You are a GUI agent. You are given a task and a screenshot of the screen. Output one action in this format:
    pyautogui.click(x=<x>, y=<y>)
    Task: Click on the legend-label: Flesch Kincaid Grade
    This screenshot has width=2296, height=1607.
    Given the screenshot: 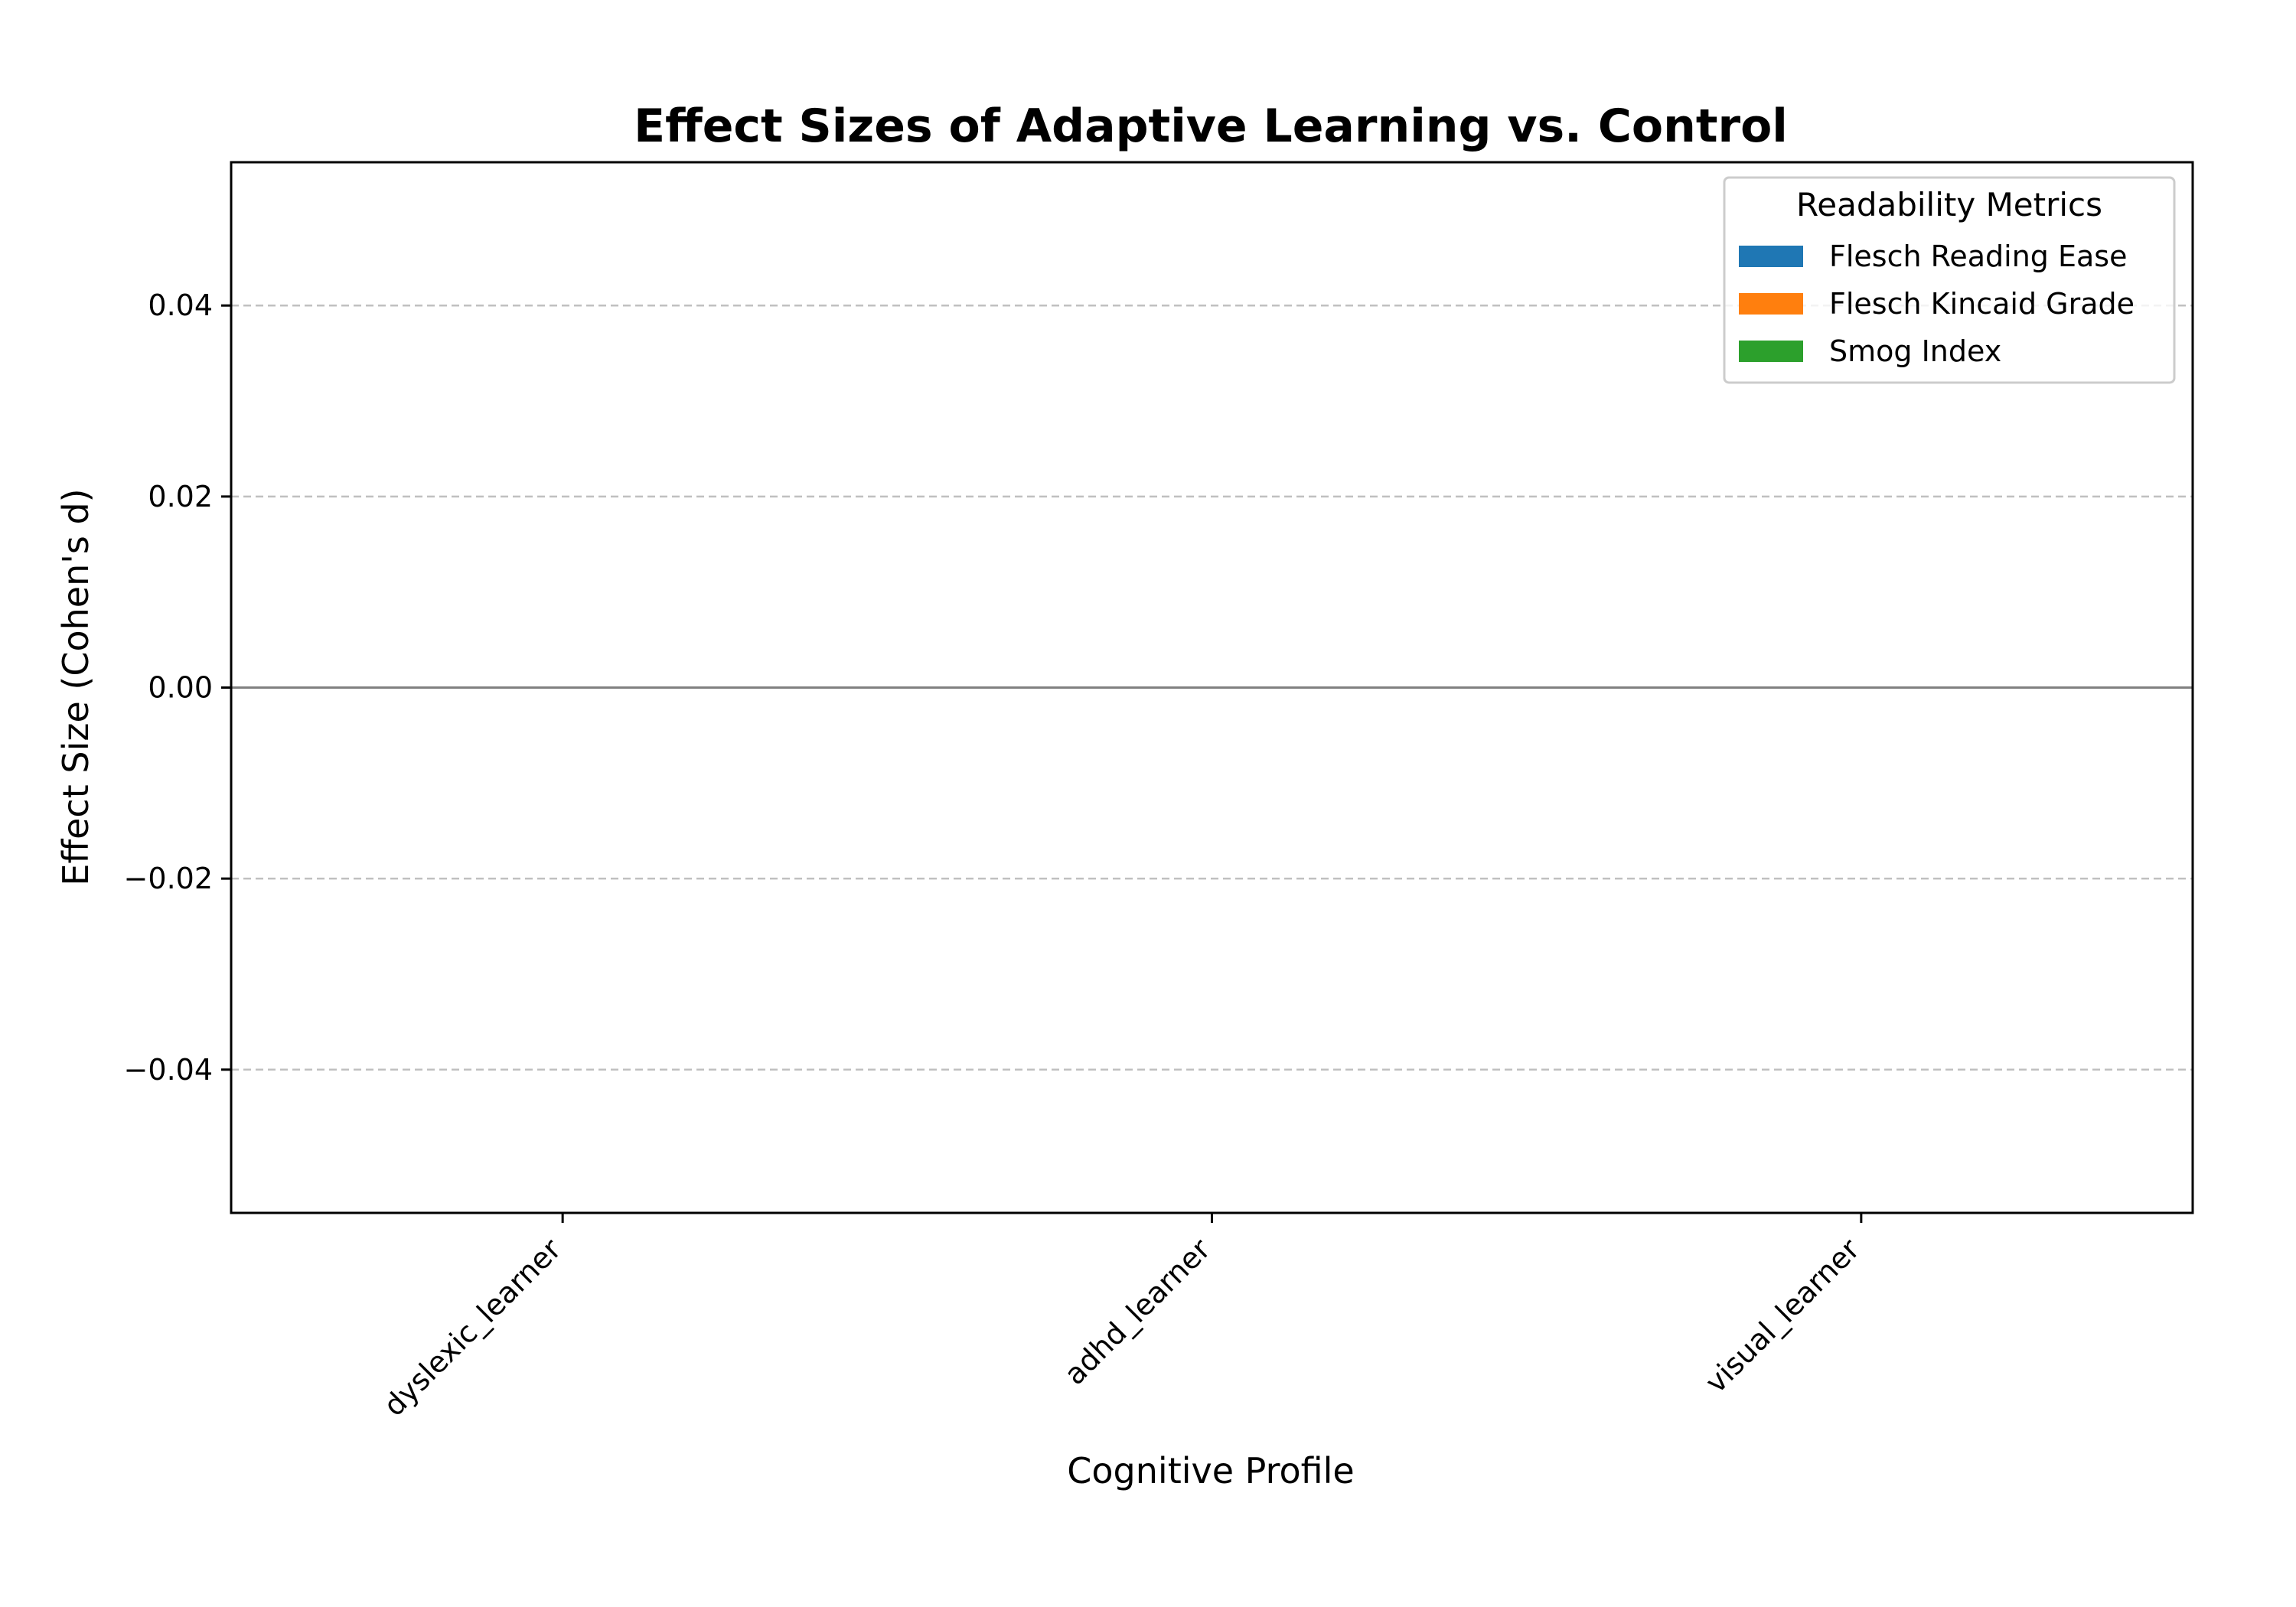 What is the action you would take?
    pyautogui.click(x=1982, y=304)
    